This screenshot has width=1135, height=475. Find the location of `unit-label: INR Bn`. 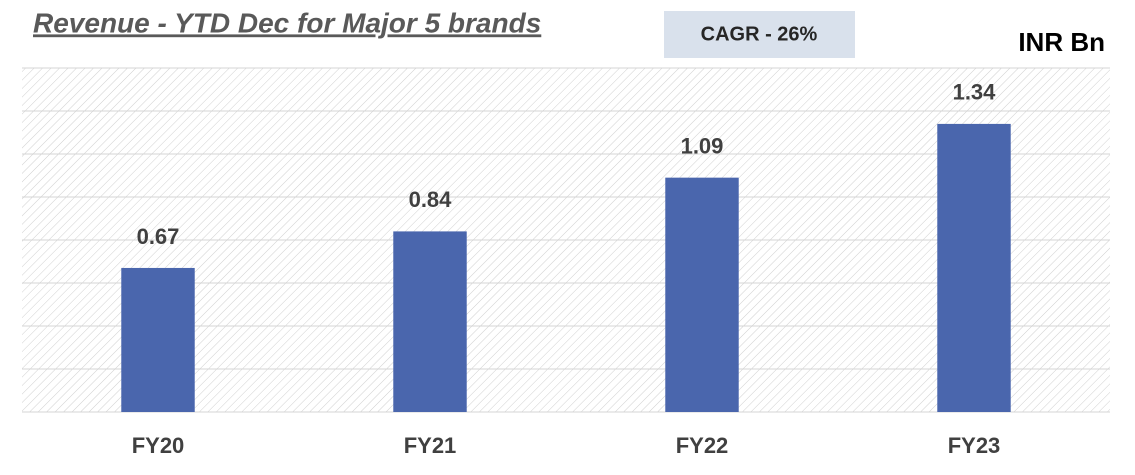

unit-label: INR Bn is located at coordinates (1061, 42).